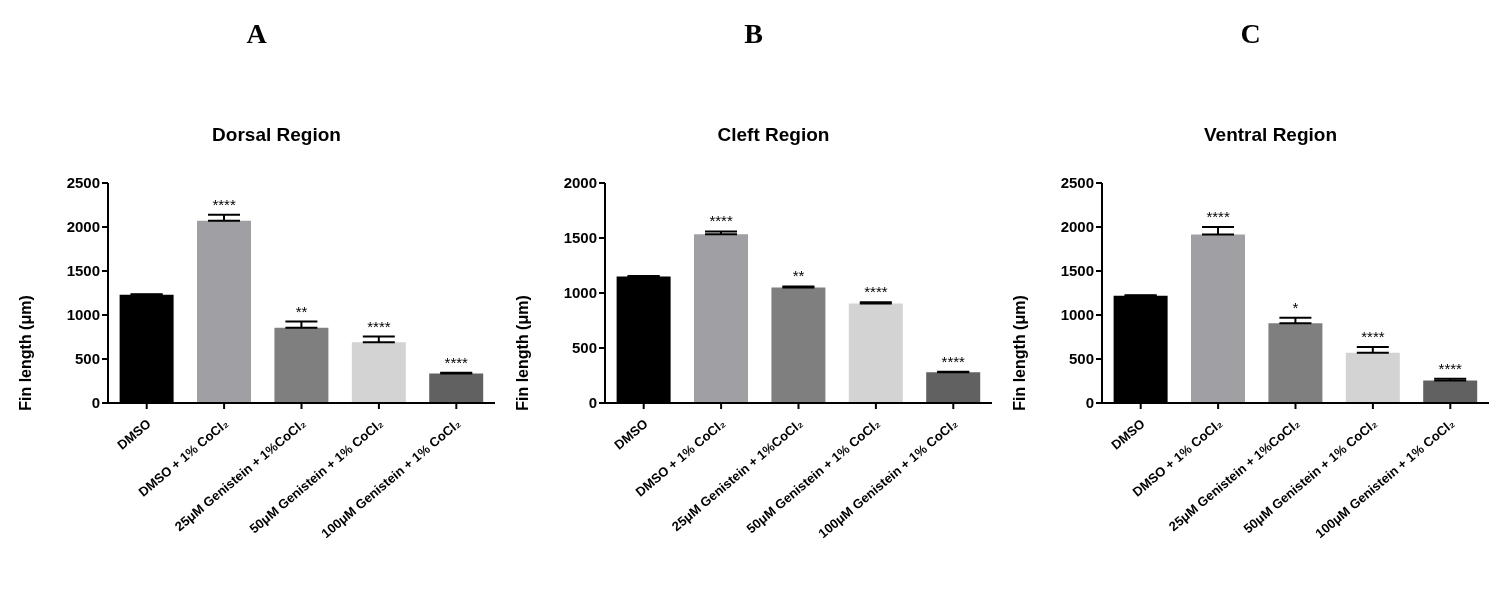 Image resolution: width=1508 pixels, height=601 pixels. I want to click on chart-title: Ventral Region, so click(1270, 135).